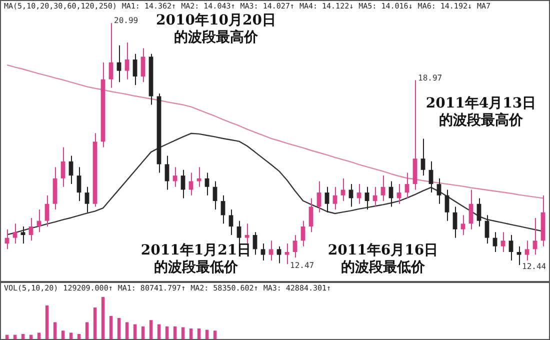  Describe the element at coordinates (302, 265) in the screenshot. I see `annotation: 12.47` at that location.